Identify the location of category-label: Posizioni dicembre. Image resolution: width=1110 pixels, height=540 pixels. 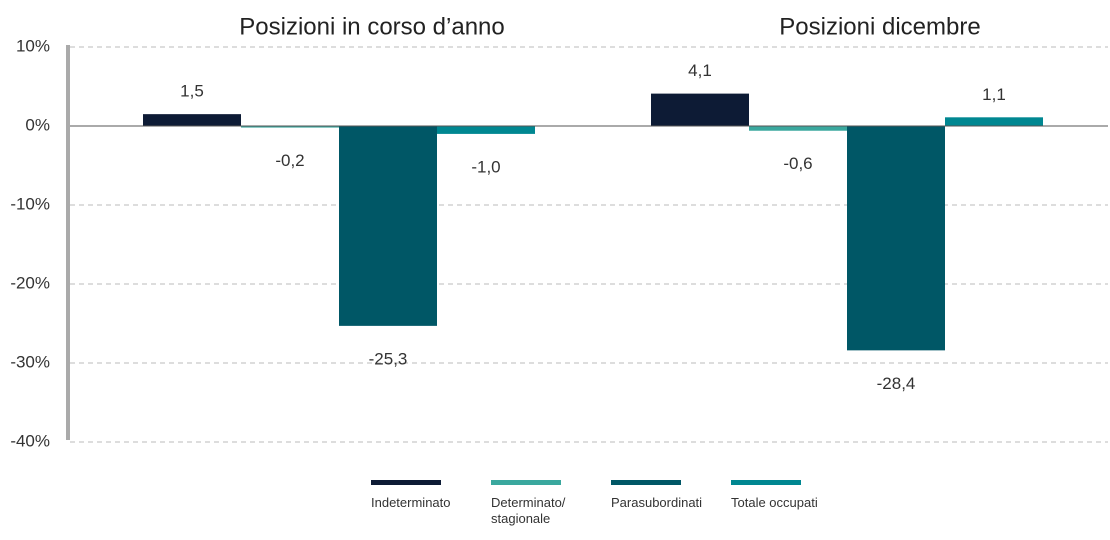
(879, 26).